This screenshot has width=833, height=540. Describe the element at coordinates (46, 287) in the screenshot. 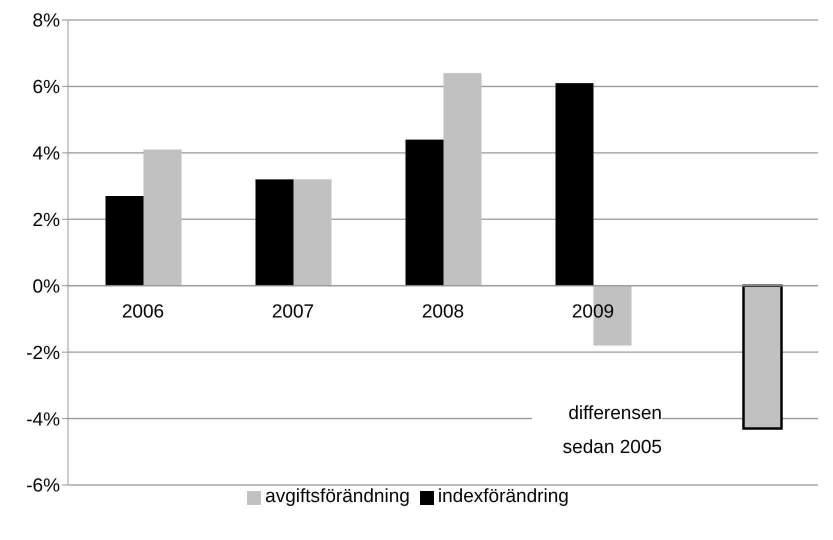

I see `y-tick-label: 0%` at that location.